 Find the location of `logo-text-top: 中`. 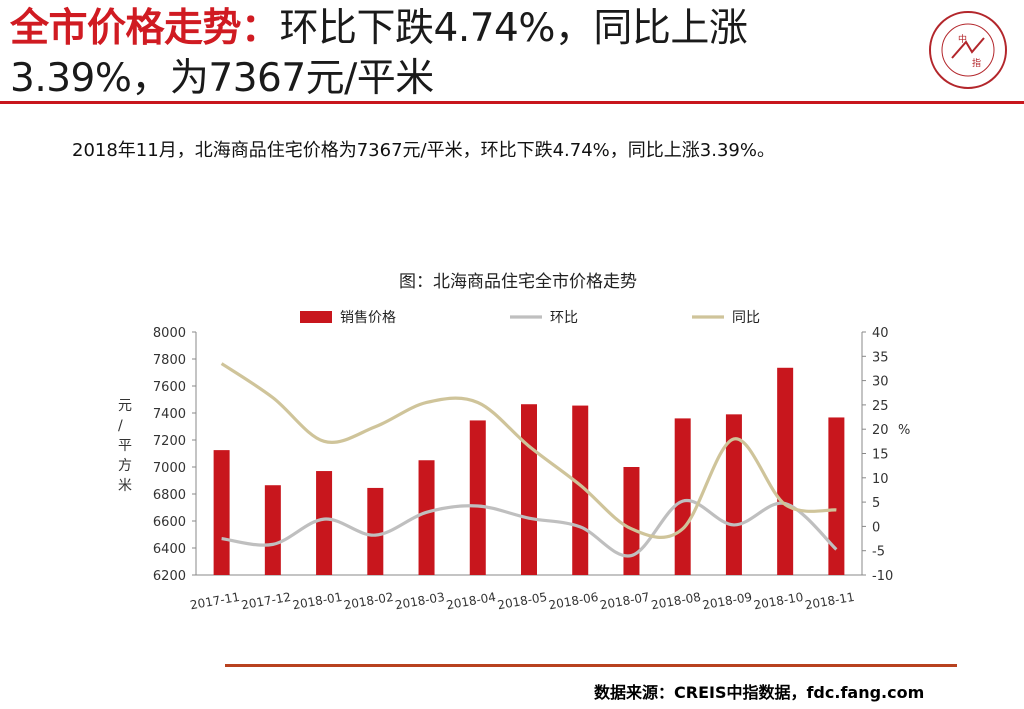

logo-text-top: 中 is located at coordinates (962, 39).